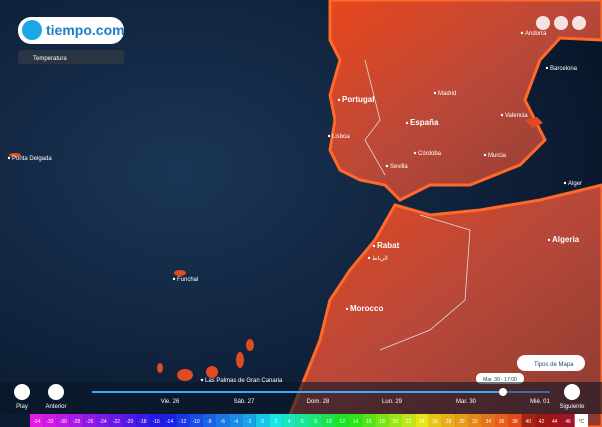  Describe the element at coordinates (76, 422) in the screenshot. I see `scale-value: -28` at that location.